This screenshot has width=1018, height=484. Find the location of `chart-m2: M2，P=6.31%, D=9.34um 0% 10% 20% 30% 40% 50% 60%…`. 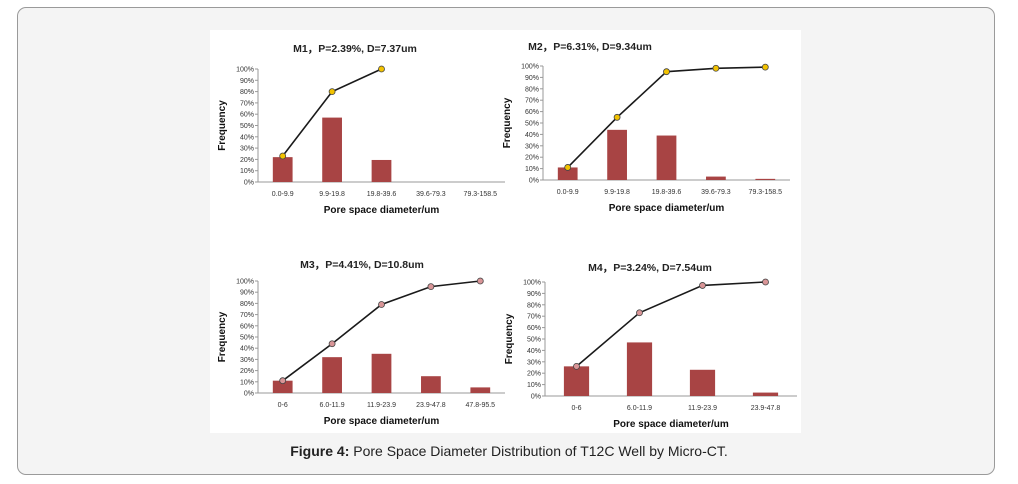

chart-m2: M2，P=6.31%, D=9.34um 0% 10% 20% 30% 40% 50% 60%… is located at coordinates (646, 127).